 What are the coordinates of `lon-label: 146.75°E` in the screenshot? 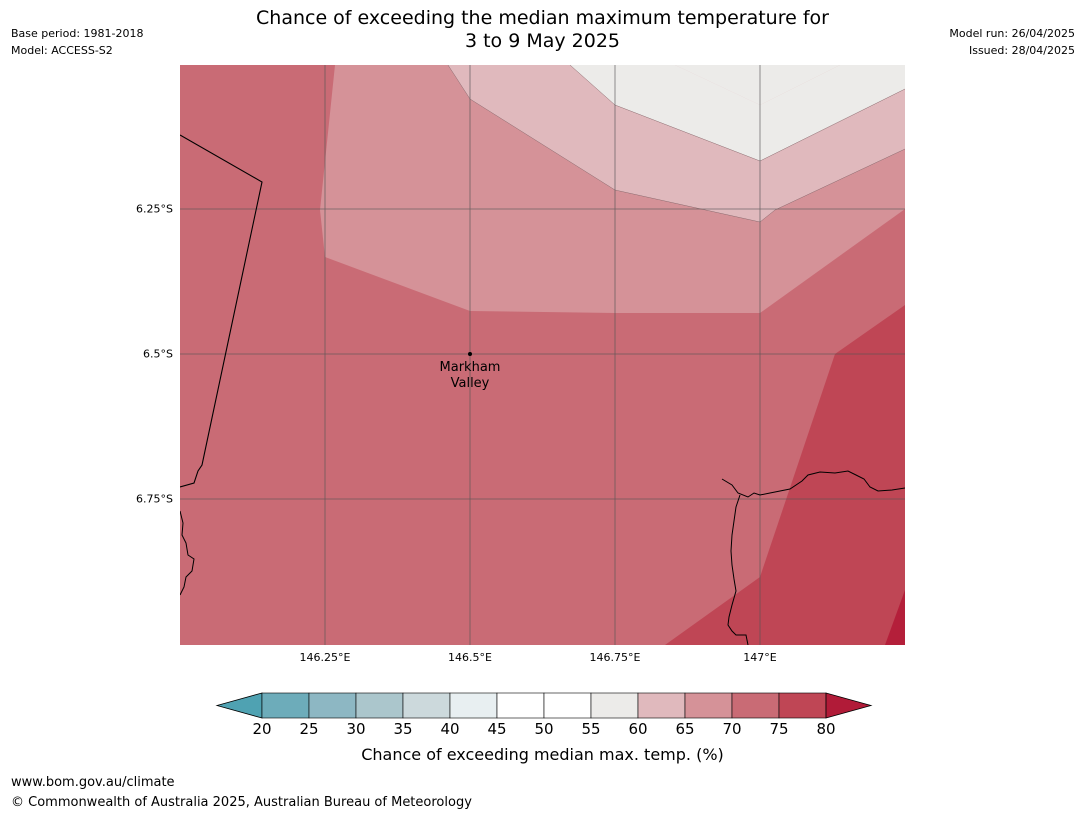 It's located at (615, 657).